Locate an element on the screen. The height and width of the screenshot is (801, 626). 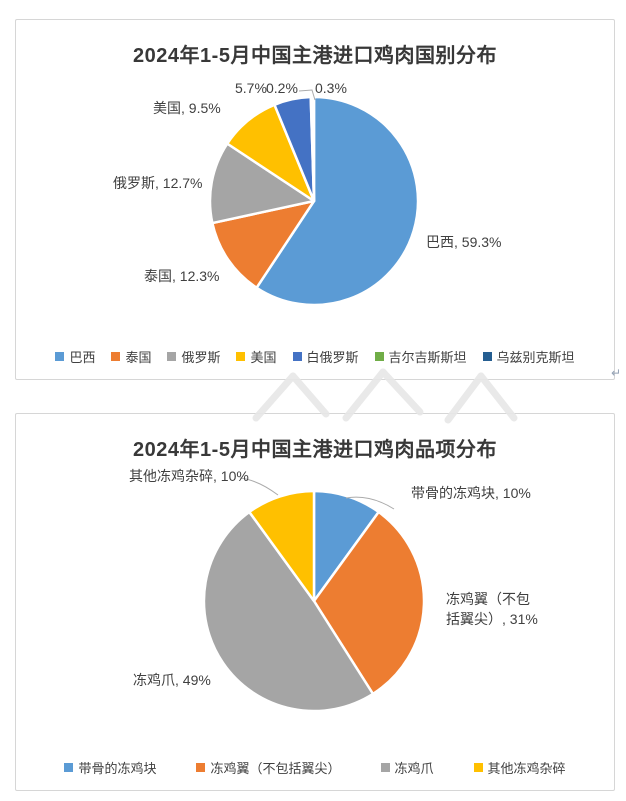
legend: 巴西 泰国 俄罗斯 美国 白俄罗斯 吉尔吉斯斯坦 乌兹别克斯坦 is located at coordinates (315, 356).